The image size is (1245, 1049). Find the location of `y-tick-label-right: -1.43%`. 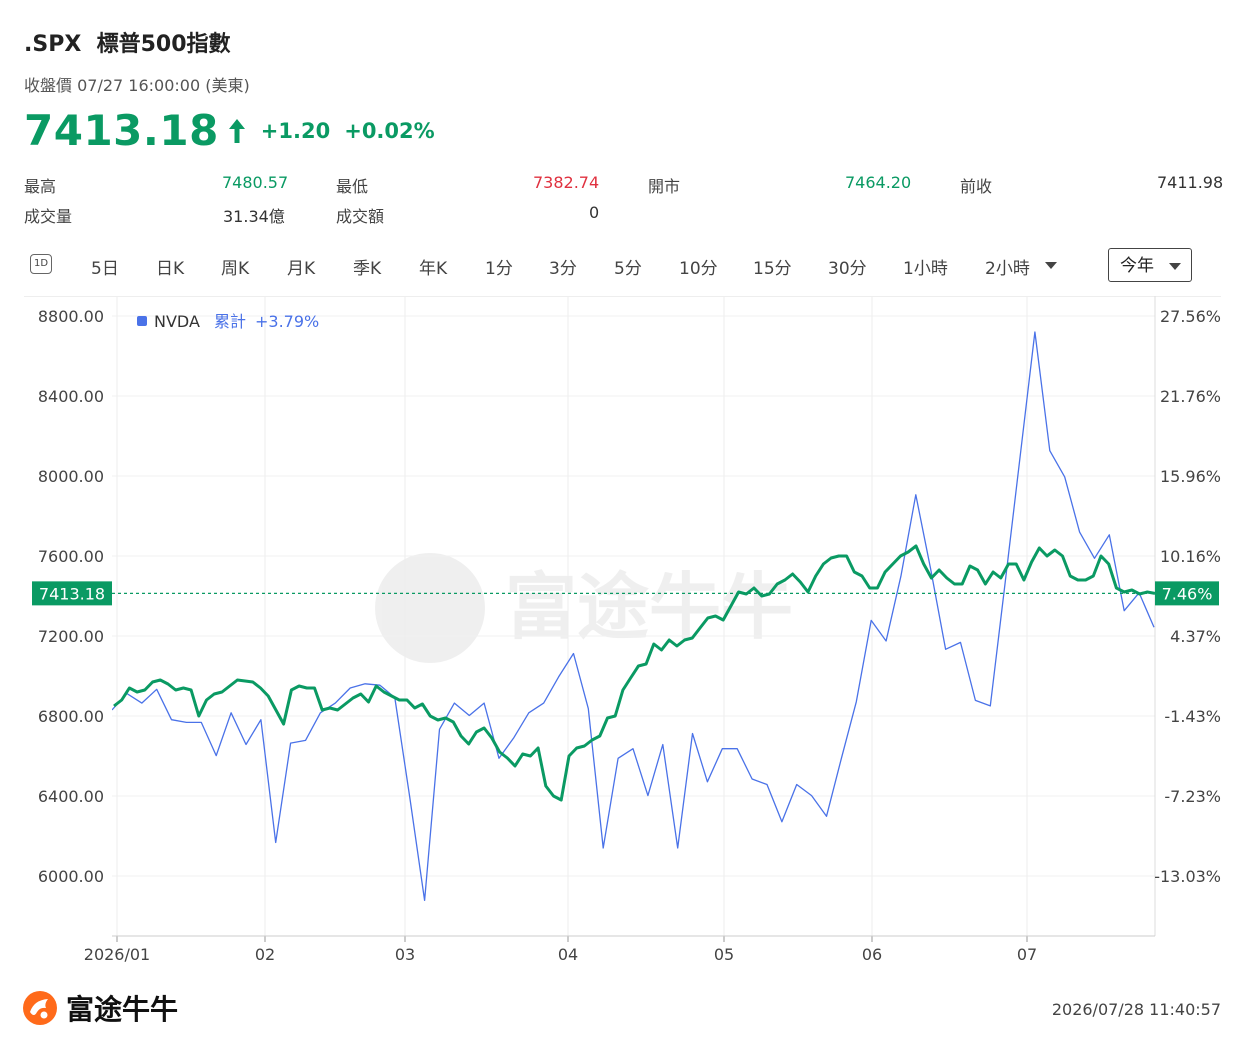

y-tick-label-right: -1.43% is located at coordinates (1192, 716).